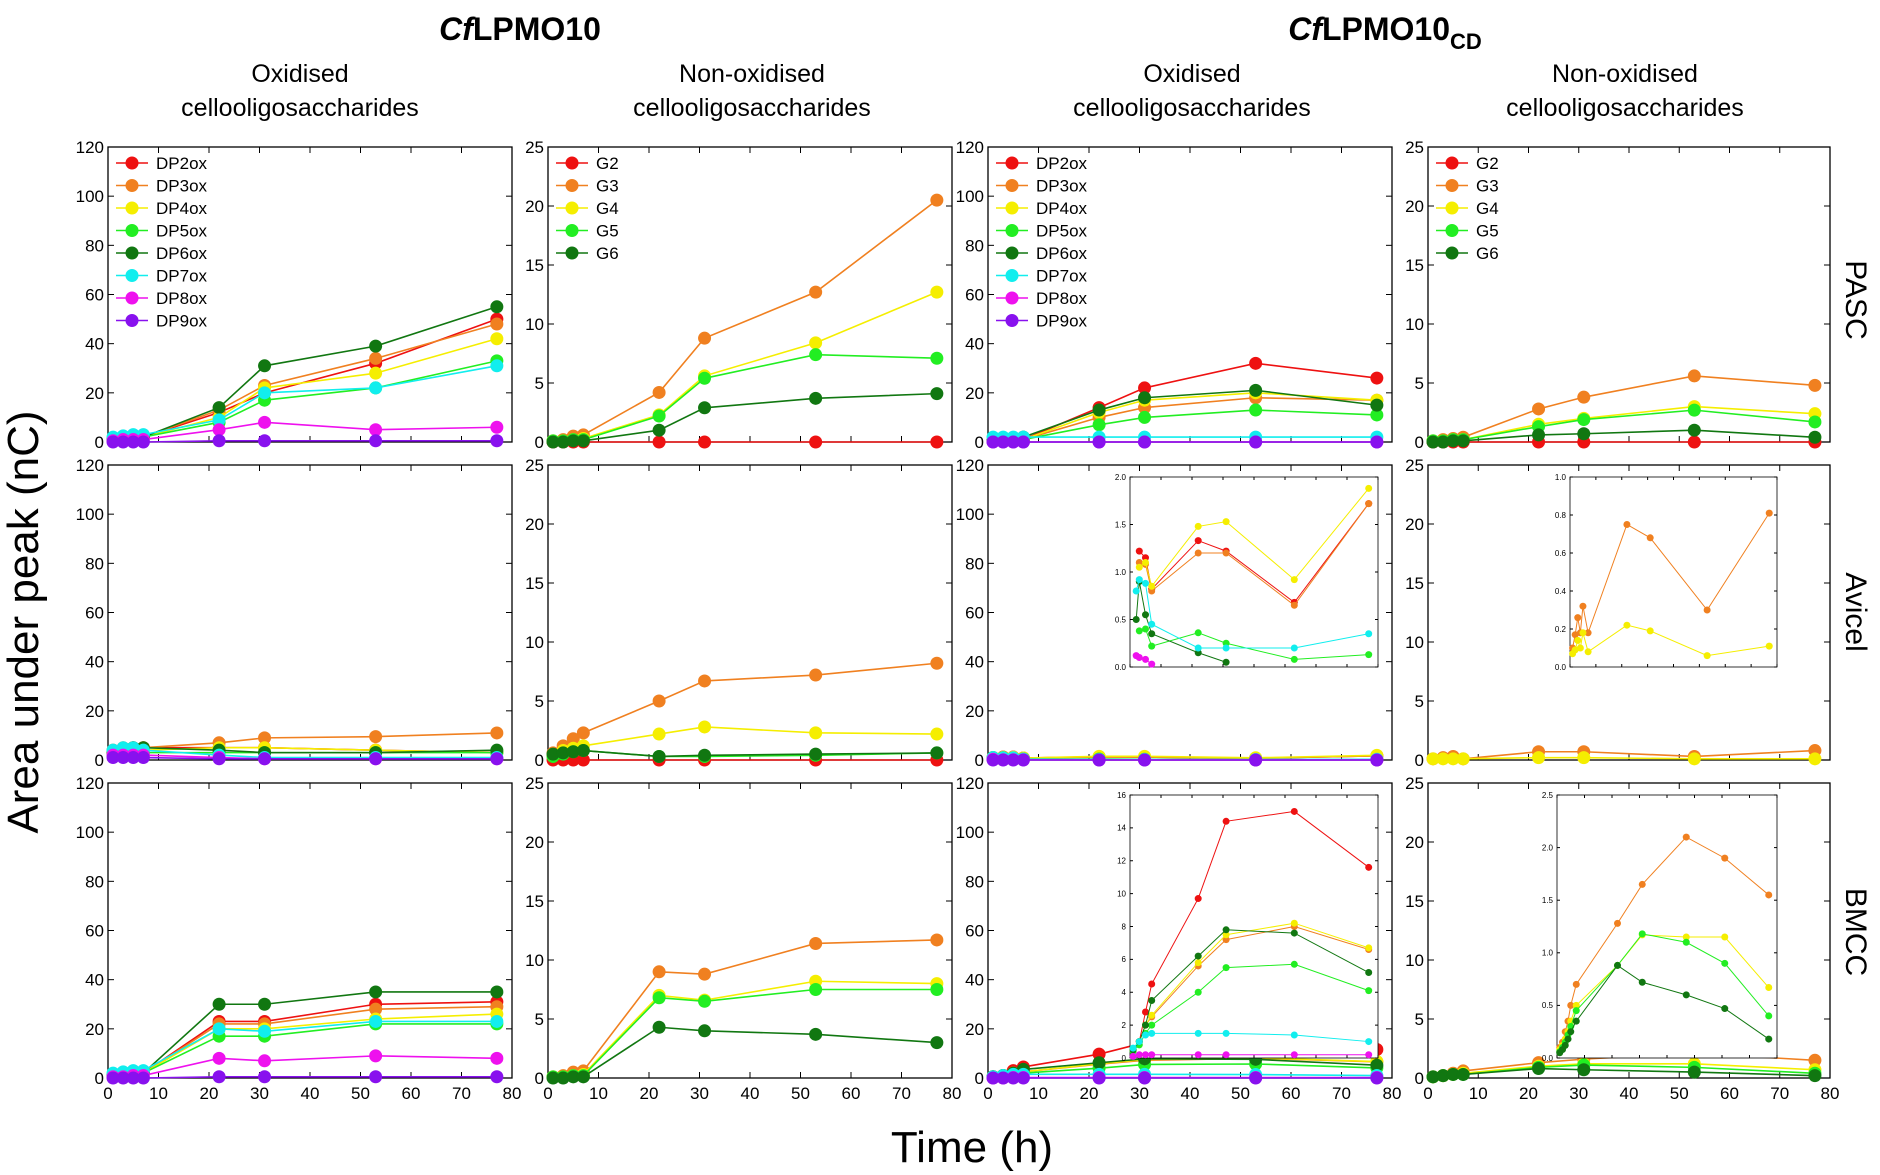 The width and height of the screenshot is (1880, 1175). Describe the element at coordinates (974, 662) in the screenshot. I see `y-tick-label: 40` at that location.